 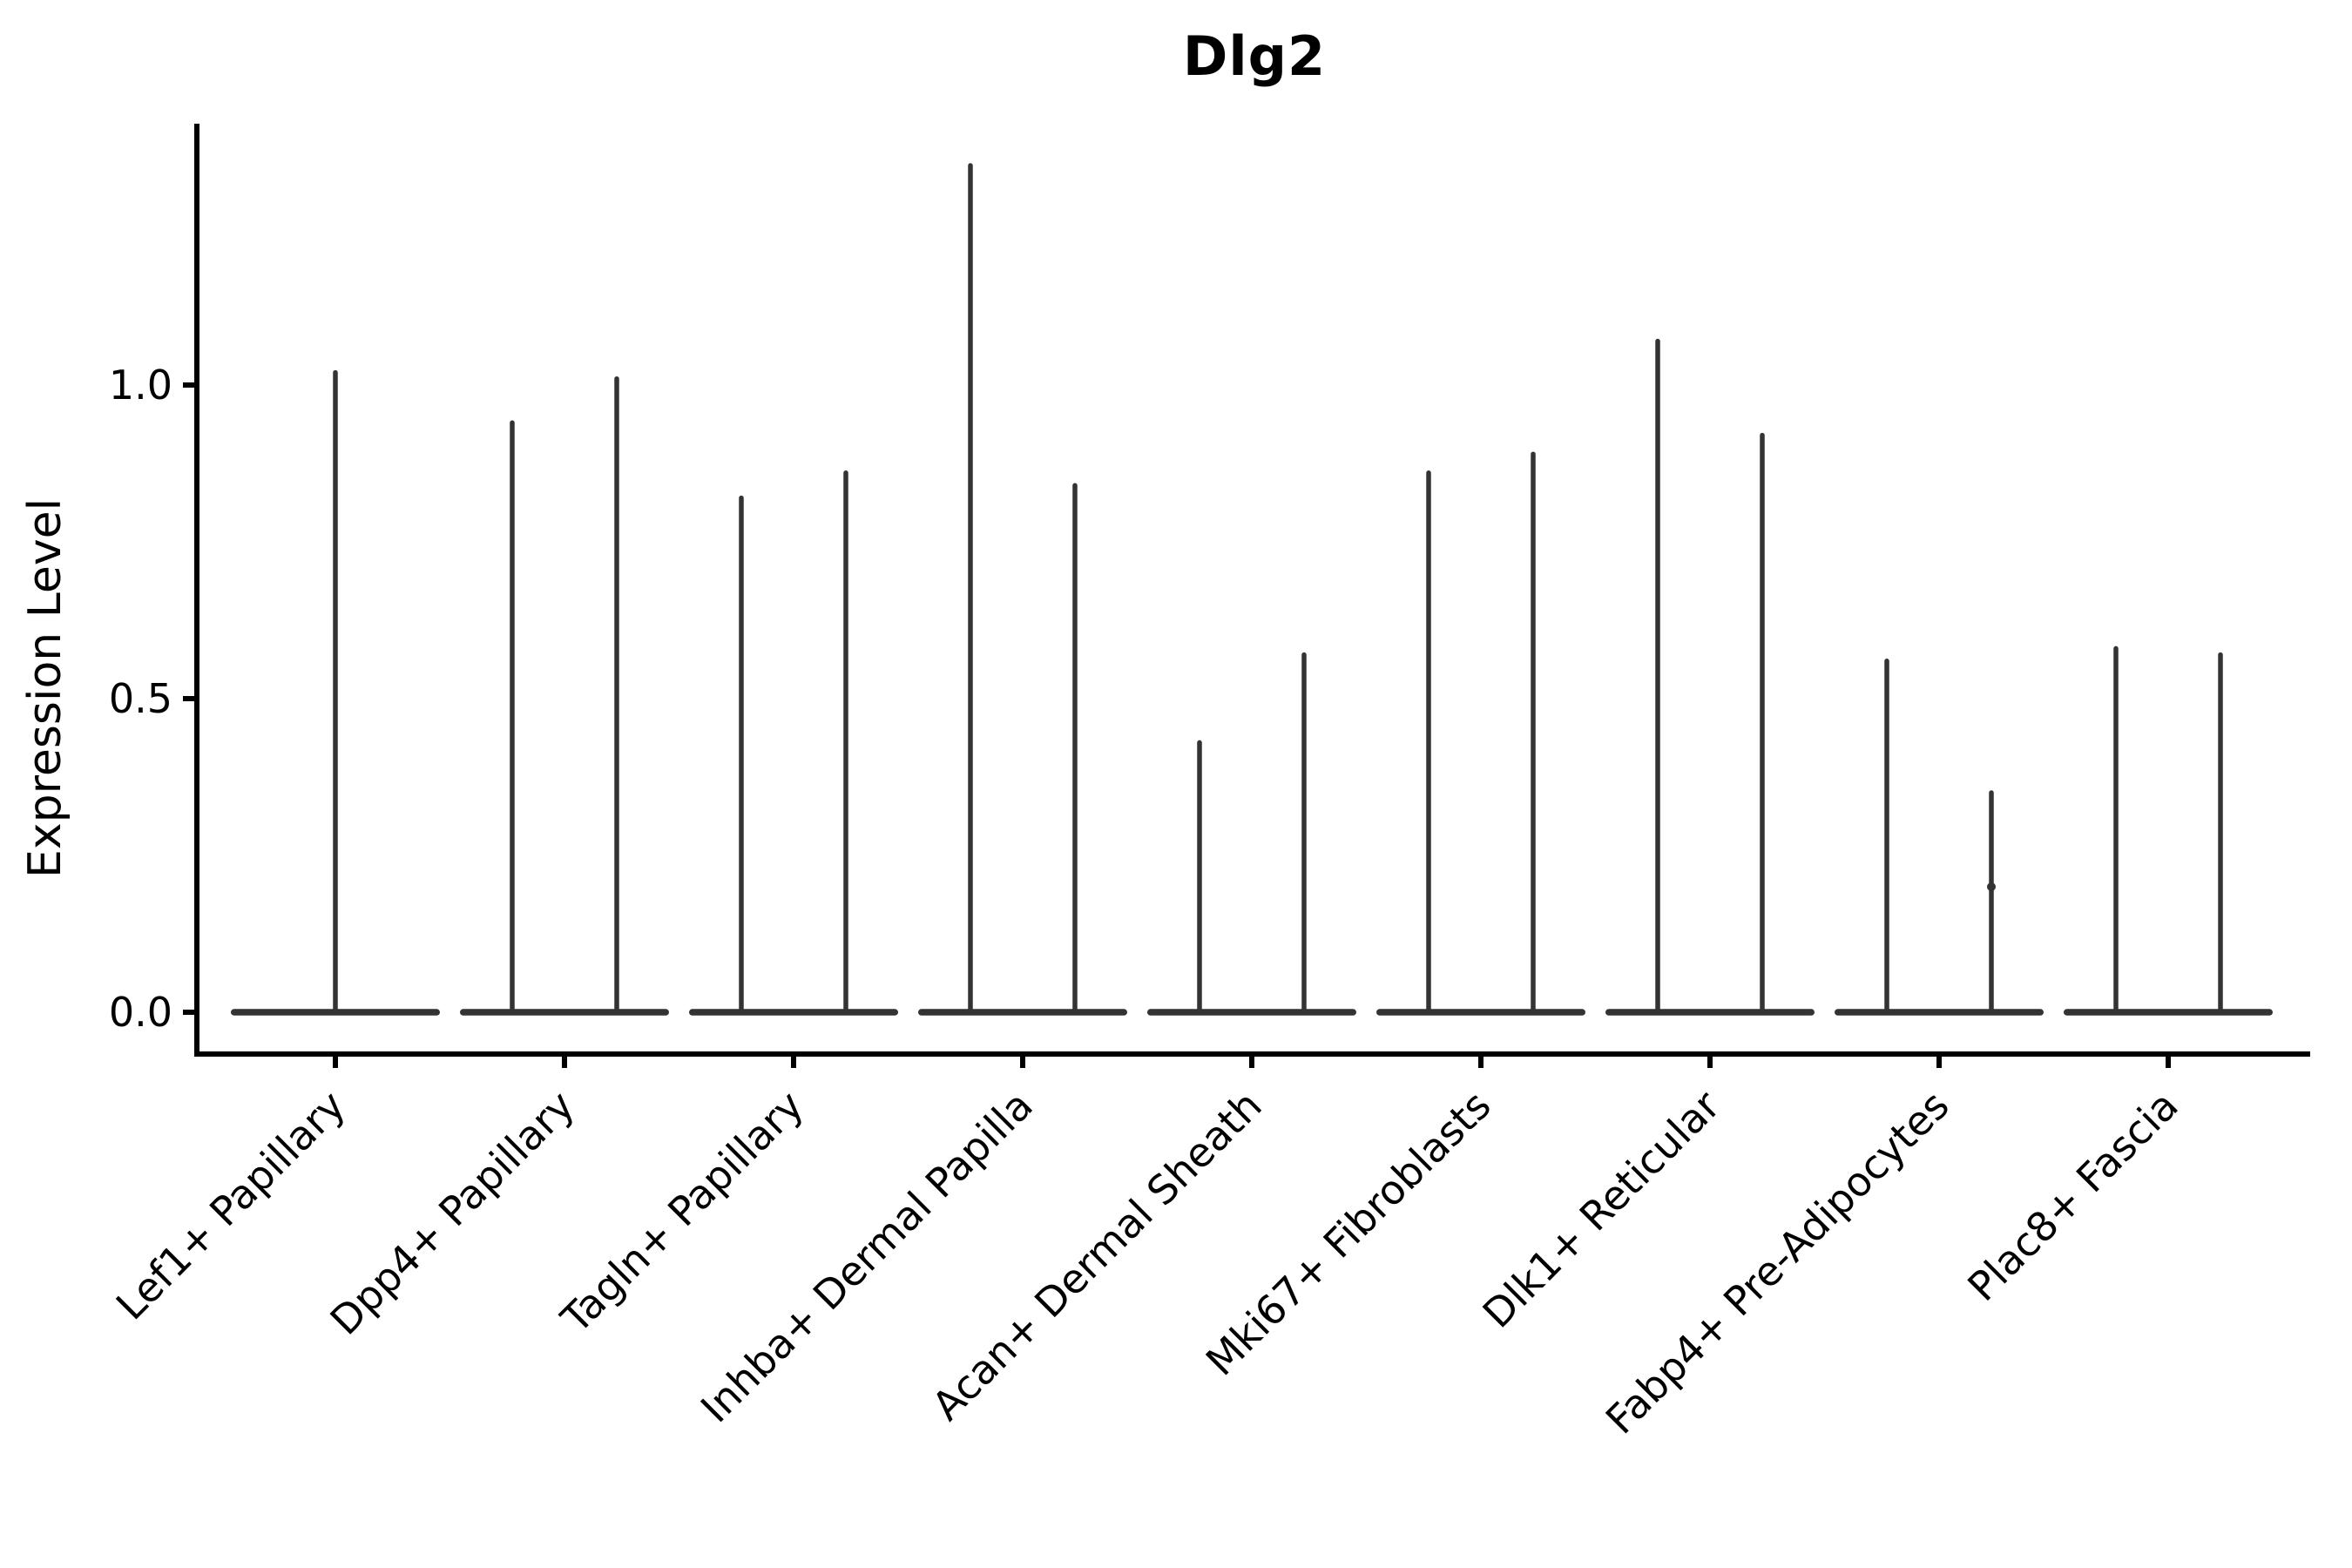 What do you see at coordinates (231, 1205) in the screenshot?
I see `x-tick-label: Lef1+ Papillary` at bounding box center [231, 1205].